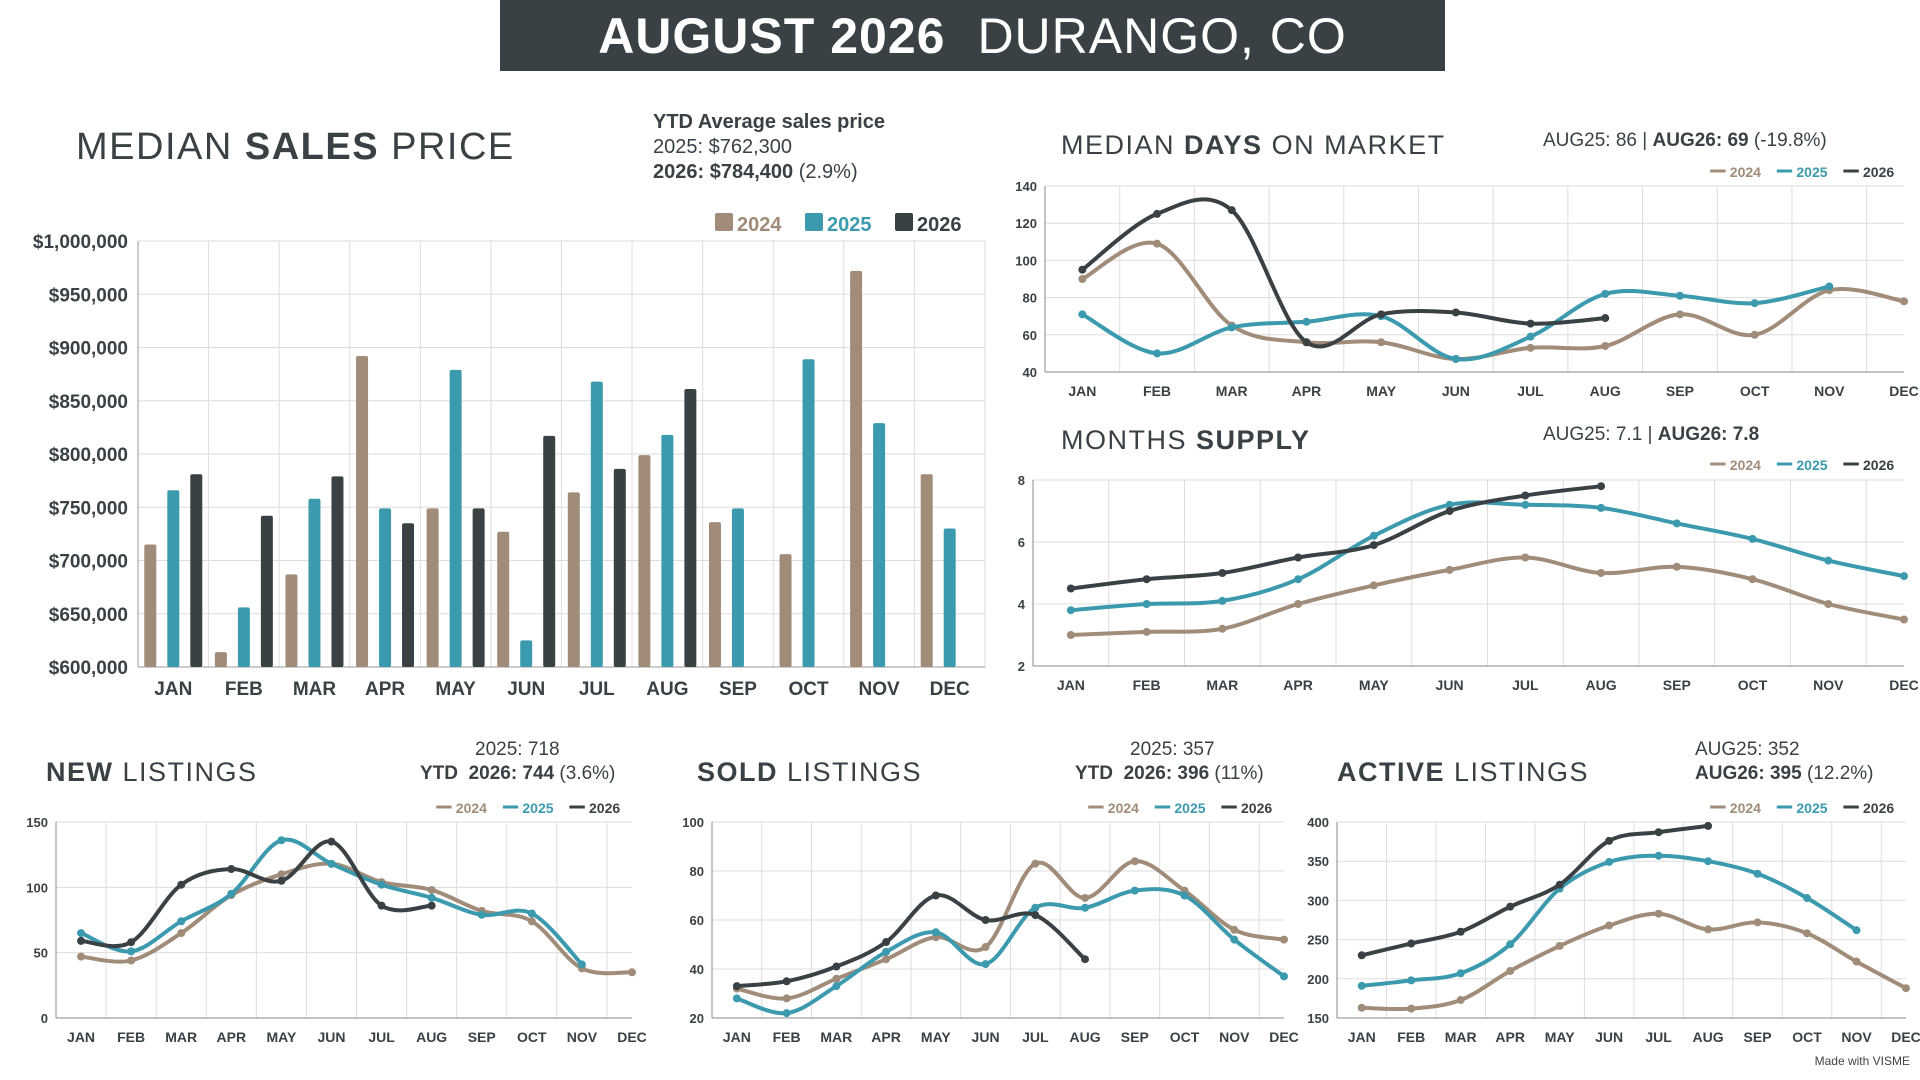 The height and width of the screenshot is (1080, 1920). Describe the element at coordinates (511, 773) in the screenshot. I see `new-stat-2026: 2026: 744` at that location.